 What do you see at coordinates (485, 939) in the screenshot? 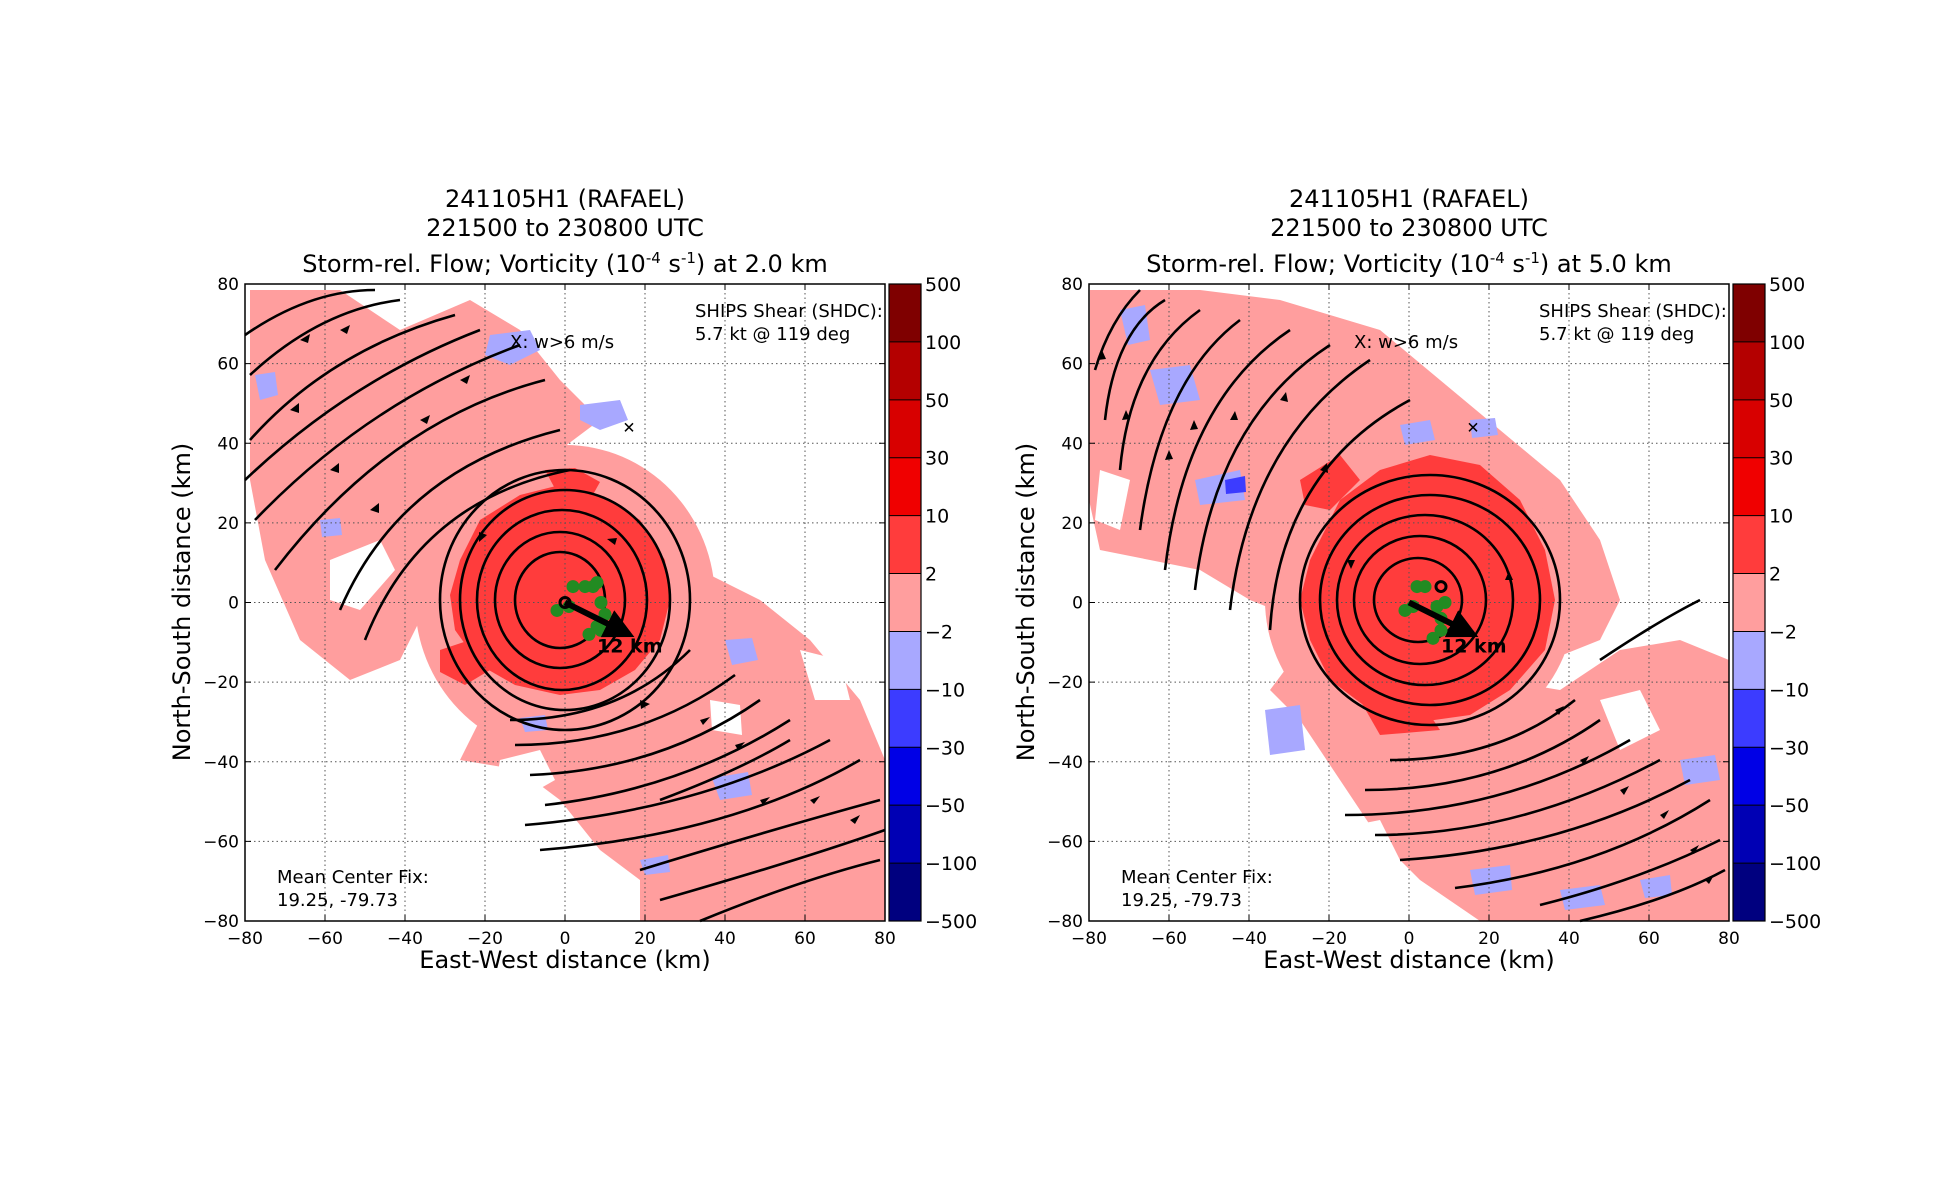
I see `x-tick-label: −20` at bounding box center [485, 939].